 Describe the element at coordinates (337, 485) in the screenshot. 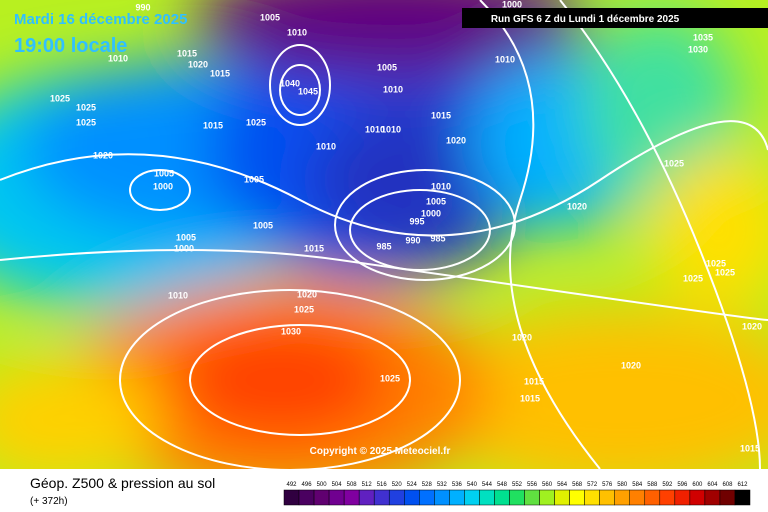

I see `scale-label: 504` at that location.